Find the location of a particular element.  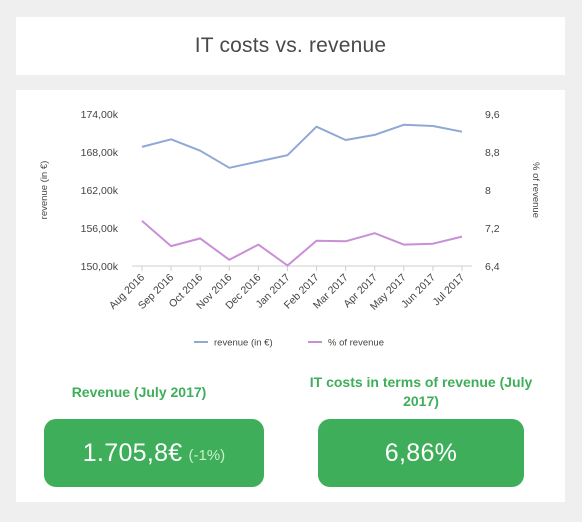

y-right-tick-label: 7,2 is located at coordinates (492, 229).